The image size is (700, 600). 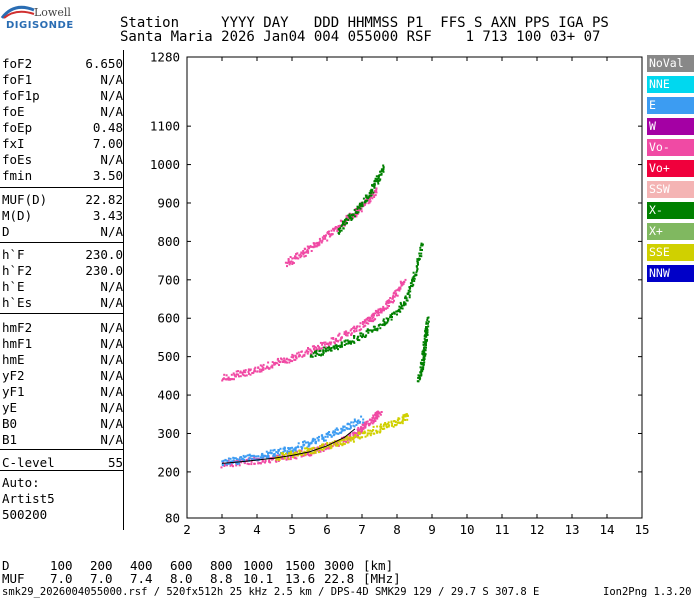 What do you see at coordinates (104, 254) in the screenshot?
I see `param-value: 230.0` at bounding box center [104, 254].